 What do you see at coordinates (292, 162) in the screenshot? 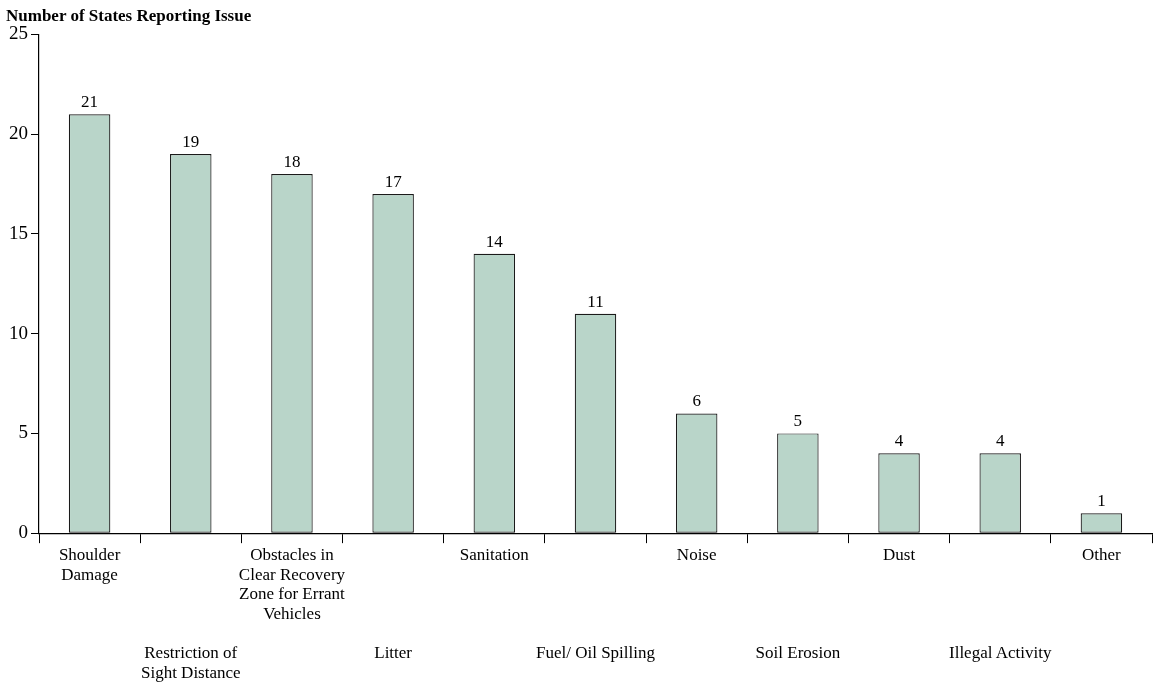
I see `data-label: 18` at bounding box center [292, 162].